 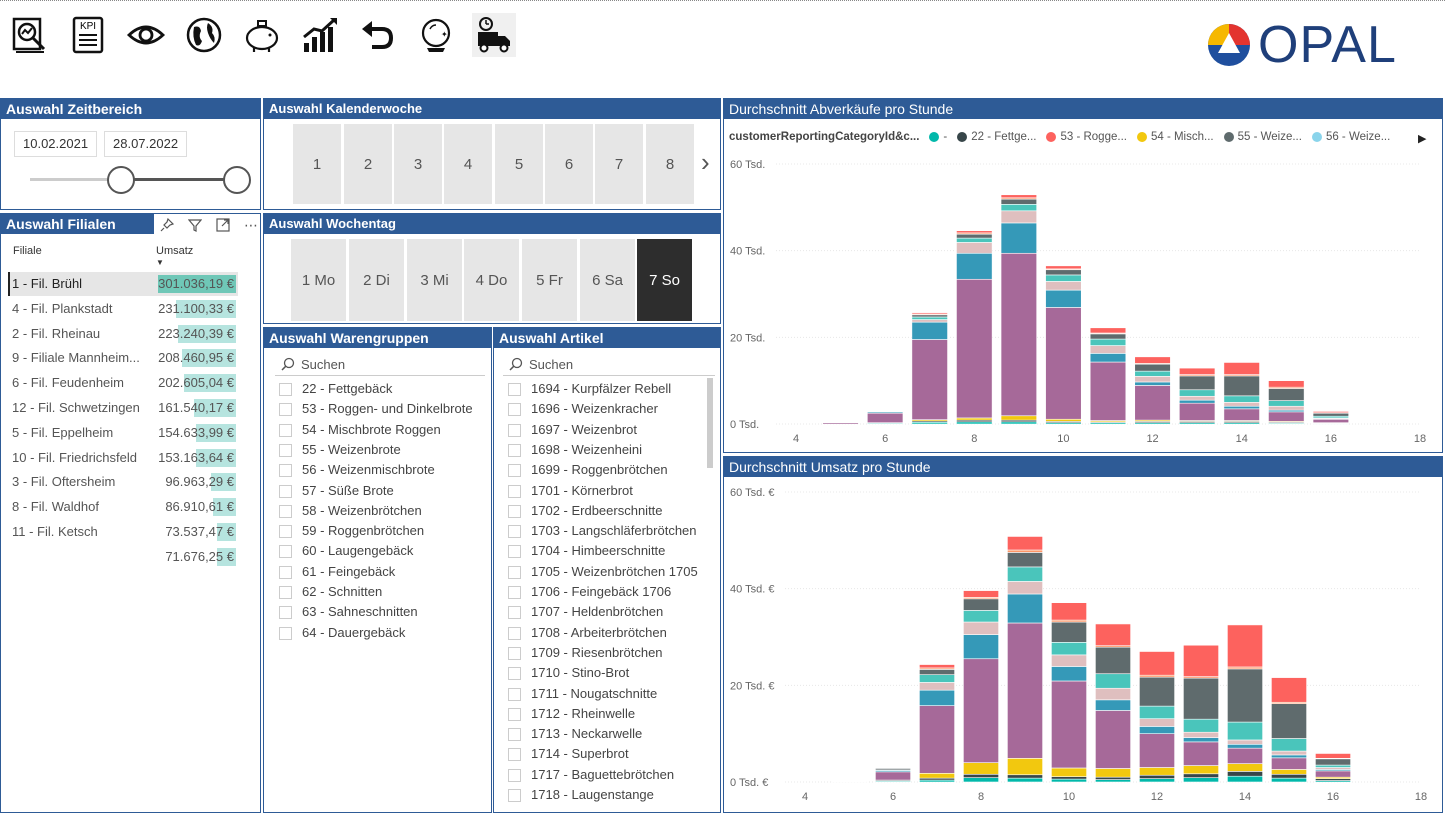 What do you see at coordinates (608, 410) in the screenshot?
I see `list-item: 1696 - Weizenkracher` at bounding box center [608, 410].